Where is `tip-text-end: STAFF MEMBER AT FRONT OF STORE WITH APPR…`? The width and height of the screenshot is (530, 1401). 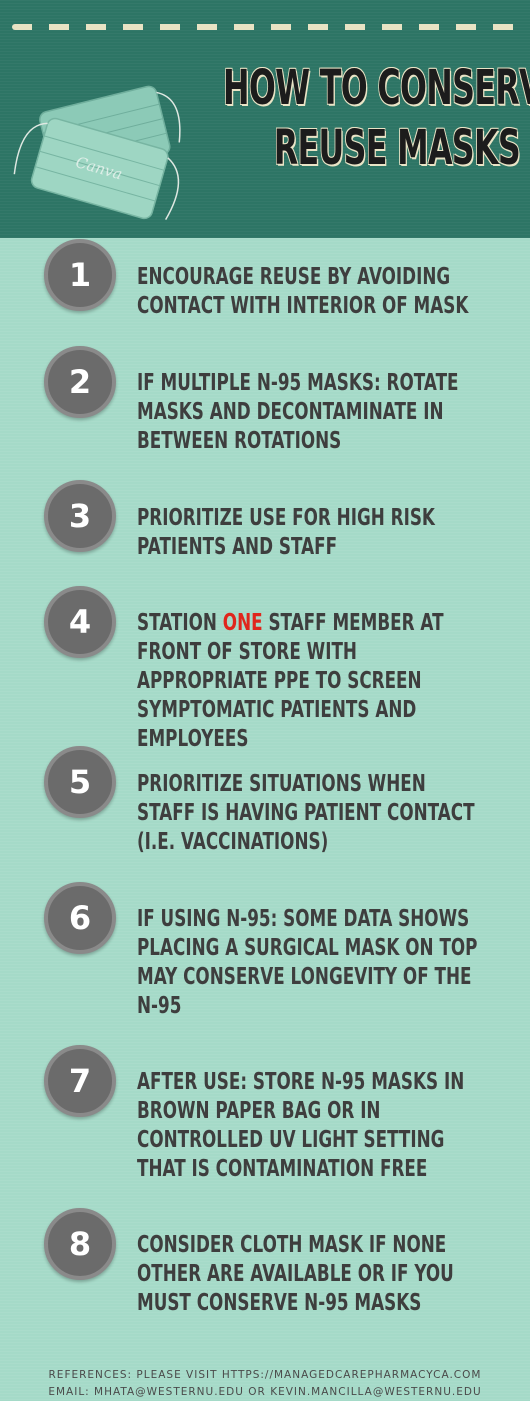
tip-text-end: STAFF MEMBER AT FRONT OF STORE WITH APPR… is located at coordinates (290, 681).